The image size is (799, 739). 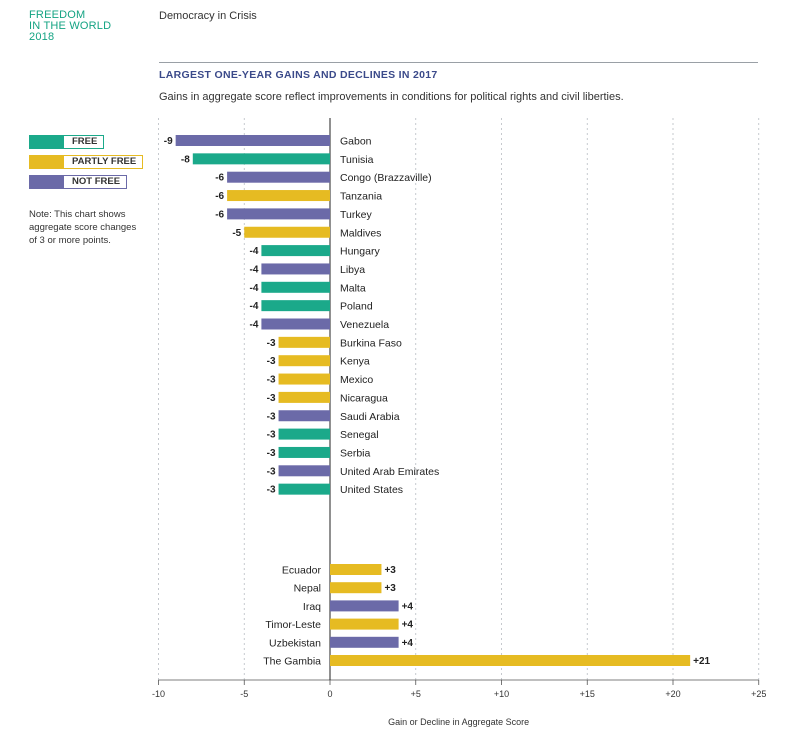 What do you see at coordinates (307, 589) in the screenshot?
I see `country-label: Nepal` at bounding box center [307, 589].